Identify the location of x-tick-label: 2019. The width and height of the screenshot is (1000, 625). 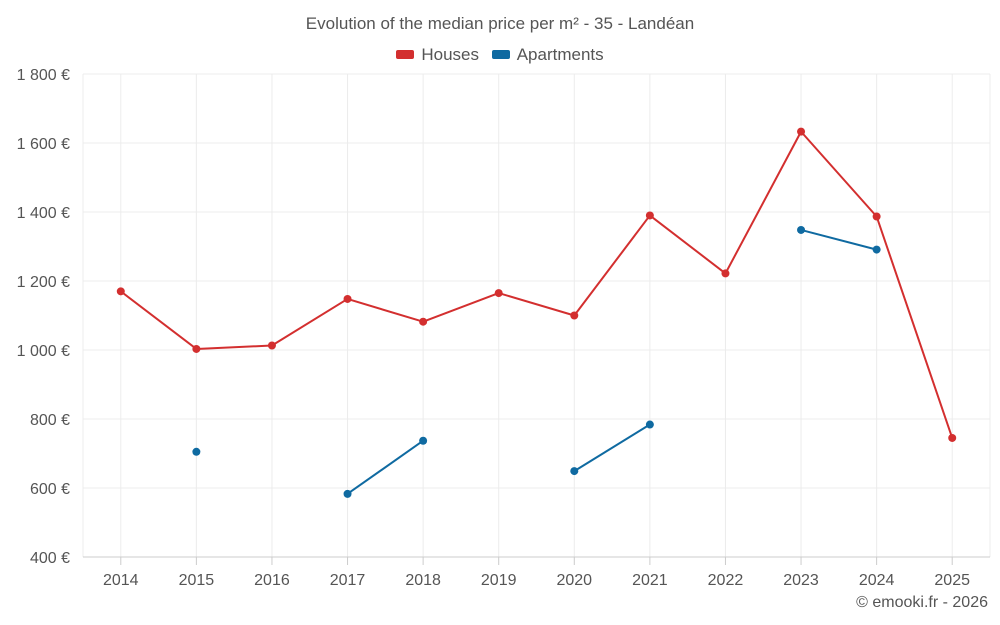
(499, 580).